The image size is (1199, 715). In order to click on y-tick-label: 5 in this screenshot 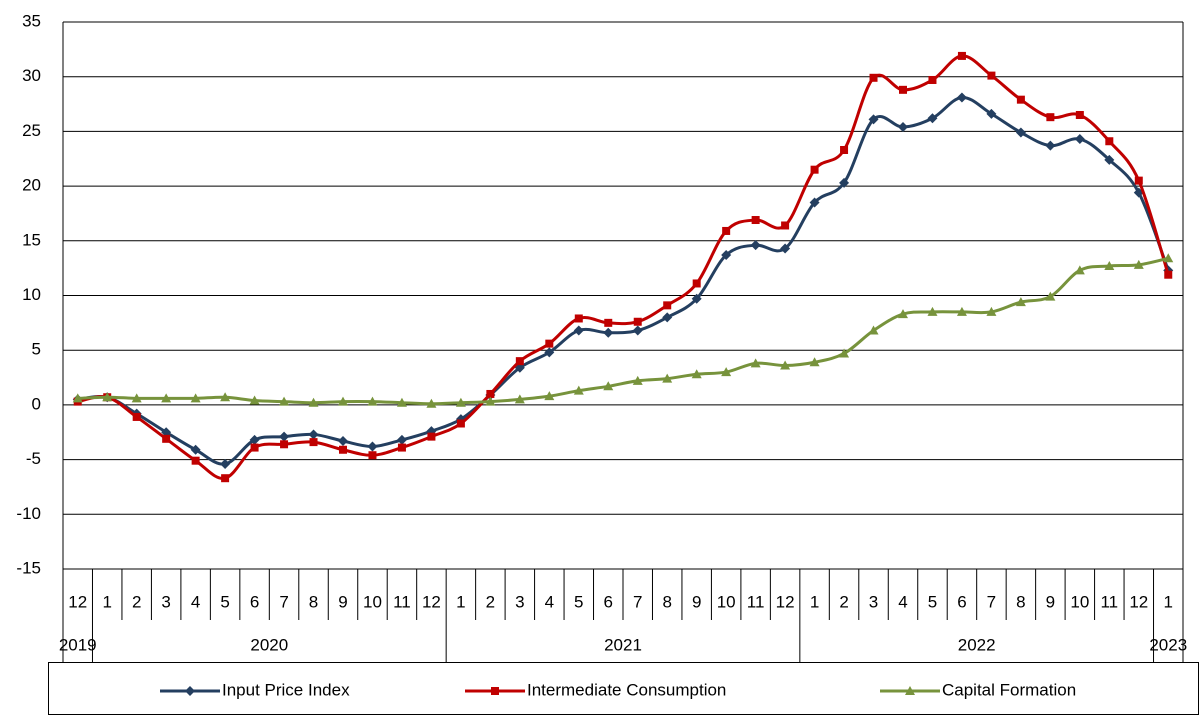, I will do `click(36, 349)`.